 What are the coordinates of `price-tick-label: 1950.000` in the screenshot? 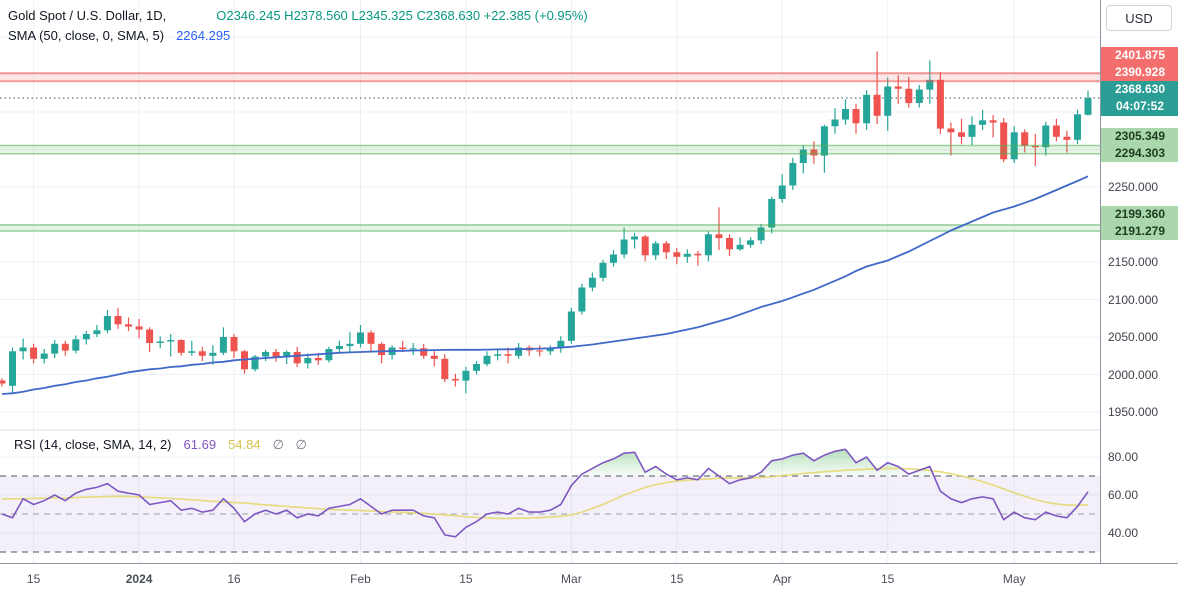 It's located at (1133, 412).